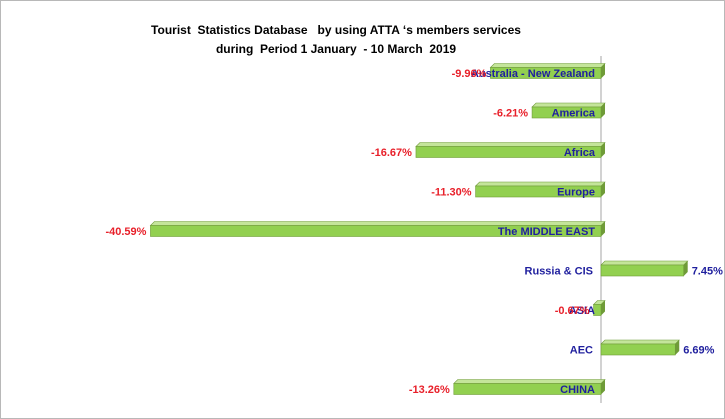 This screenshot has height=419, width=725. What do you see at coordinates (574, 114) in the screenshot?
I see `category-label-1: America` at bounding box center [574, 114].